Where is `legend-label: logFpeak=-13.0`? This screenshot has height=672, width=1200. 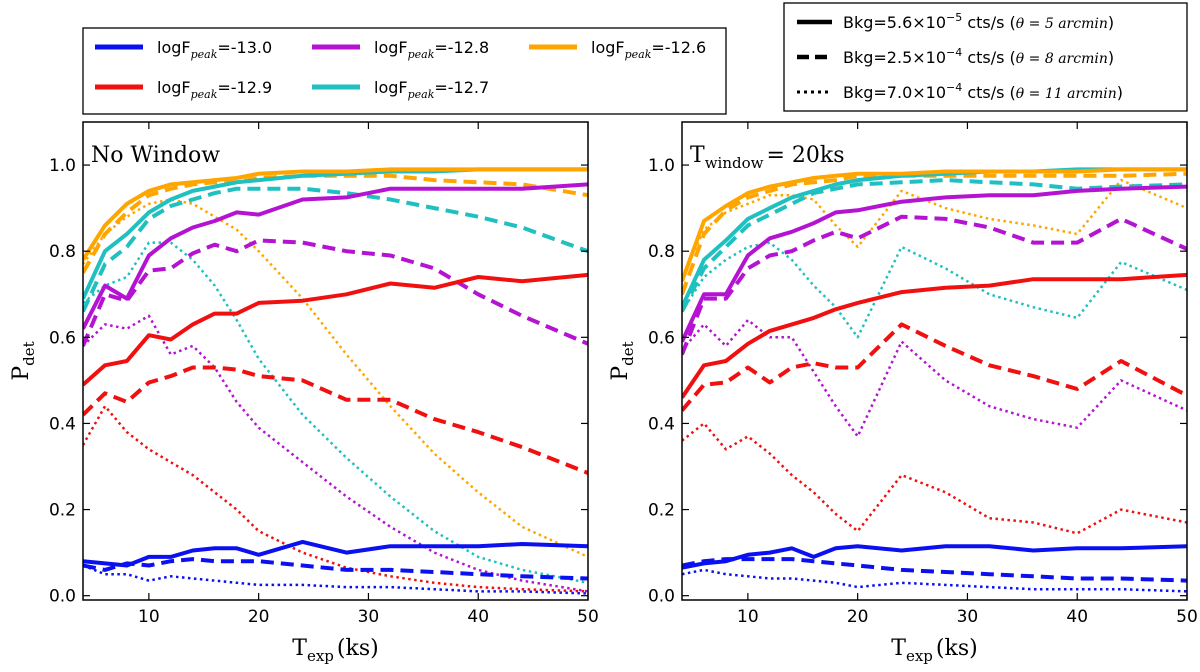
legend-label: logFpeak=-13.0 is located at coordinates (214, 49).